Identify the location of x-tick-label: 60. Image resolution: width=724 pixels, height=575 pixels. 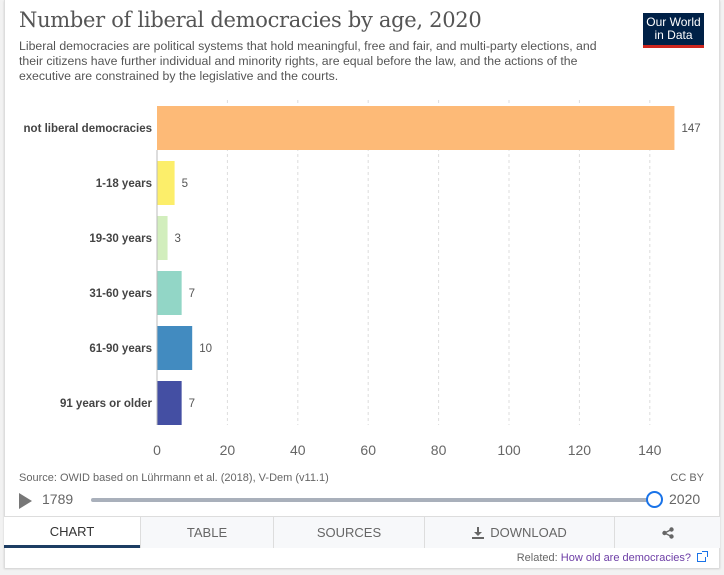
(368, 450).